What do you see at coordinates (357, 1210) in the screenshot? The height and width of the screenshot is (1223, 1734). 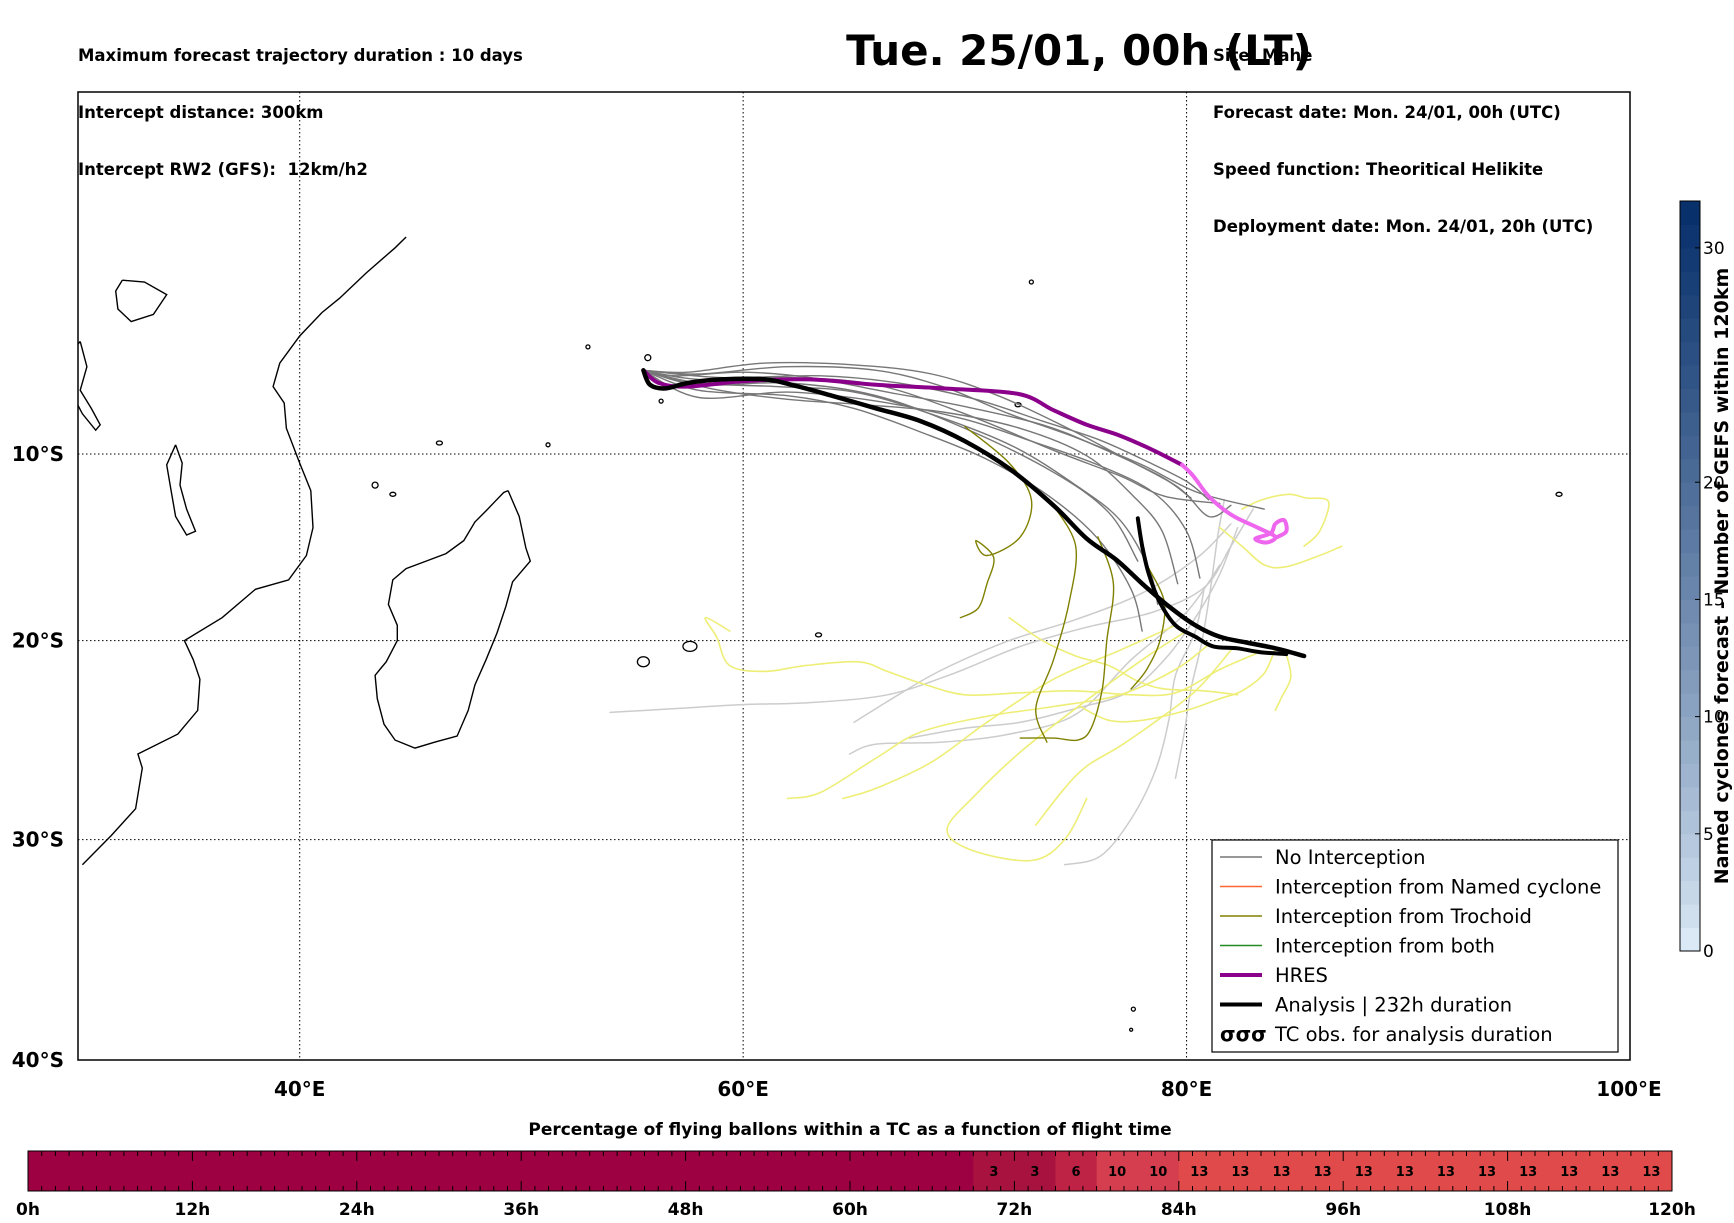 I see `bottom-bar-hour-label: 24h` at bounding box center [357, 1210].